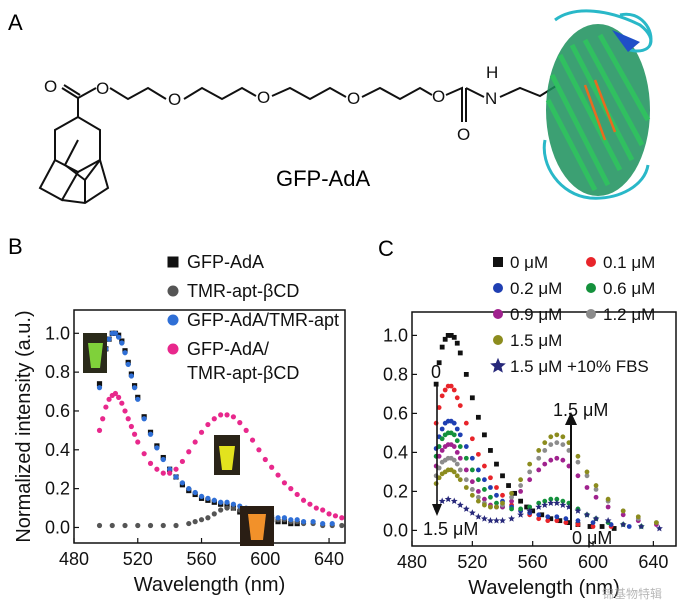 The height and width of the screenshot is (612, 687). What do you see at coordinates (57, 333) in the screenshot?
I see `y-tick-label: 1.0` at bounding box center [57, 333].